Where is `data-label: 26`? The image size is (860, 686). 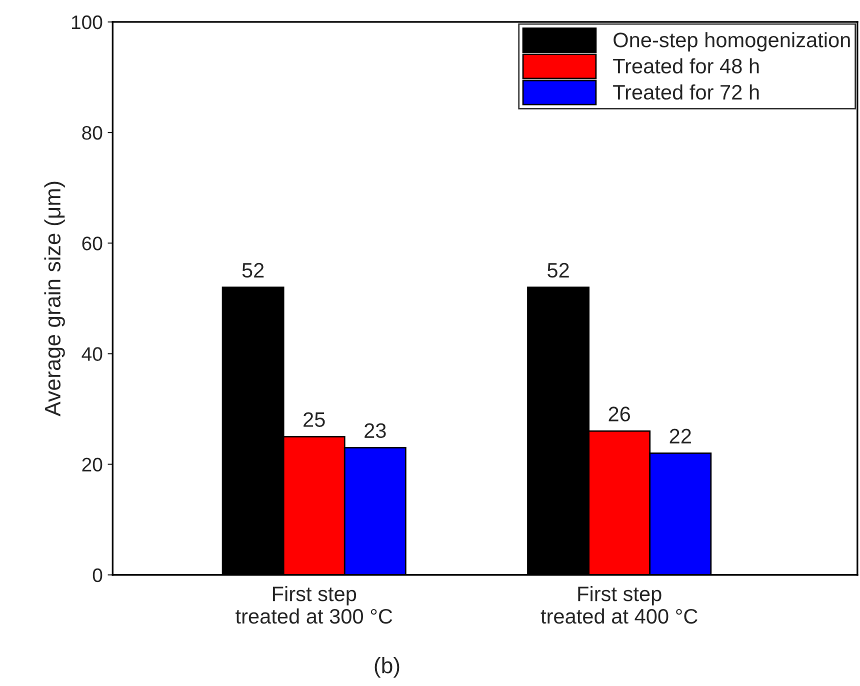
data-label: 26 is located at coordinates (619, 414).